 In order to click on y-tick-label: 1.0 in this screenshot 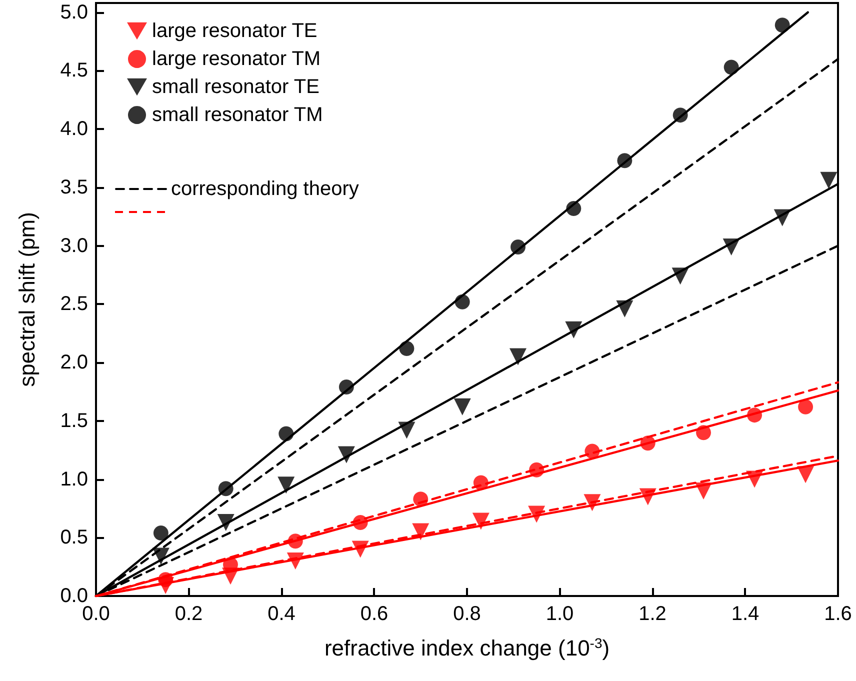, I will do `click(74, 479)`.